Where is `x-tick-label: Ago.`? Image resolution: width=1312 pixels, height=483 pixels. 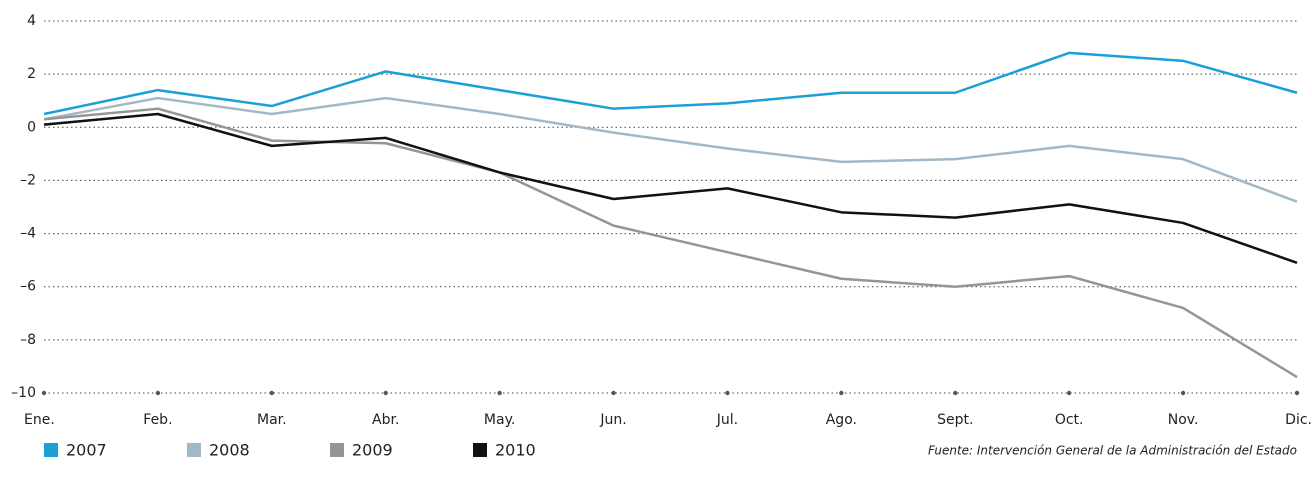 x-tick-label: Ago. is located at coordinates (841, 420).